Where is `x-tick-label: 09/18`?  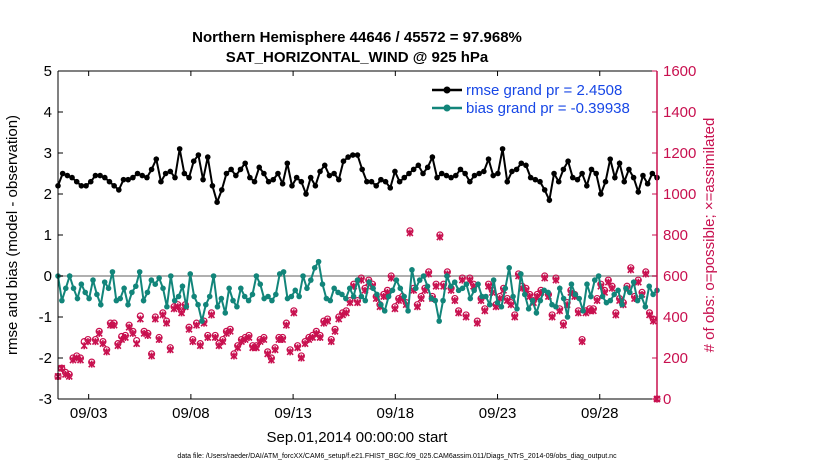 x-tick-label: 09/18 is located at coordinates (396, 413).